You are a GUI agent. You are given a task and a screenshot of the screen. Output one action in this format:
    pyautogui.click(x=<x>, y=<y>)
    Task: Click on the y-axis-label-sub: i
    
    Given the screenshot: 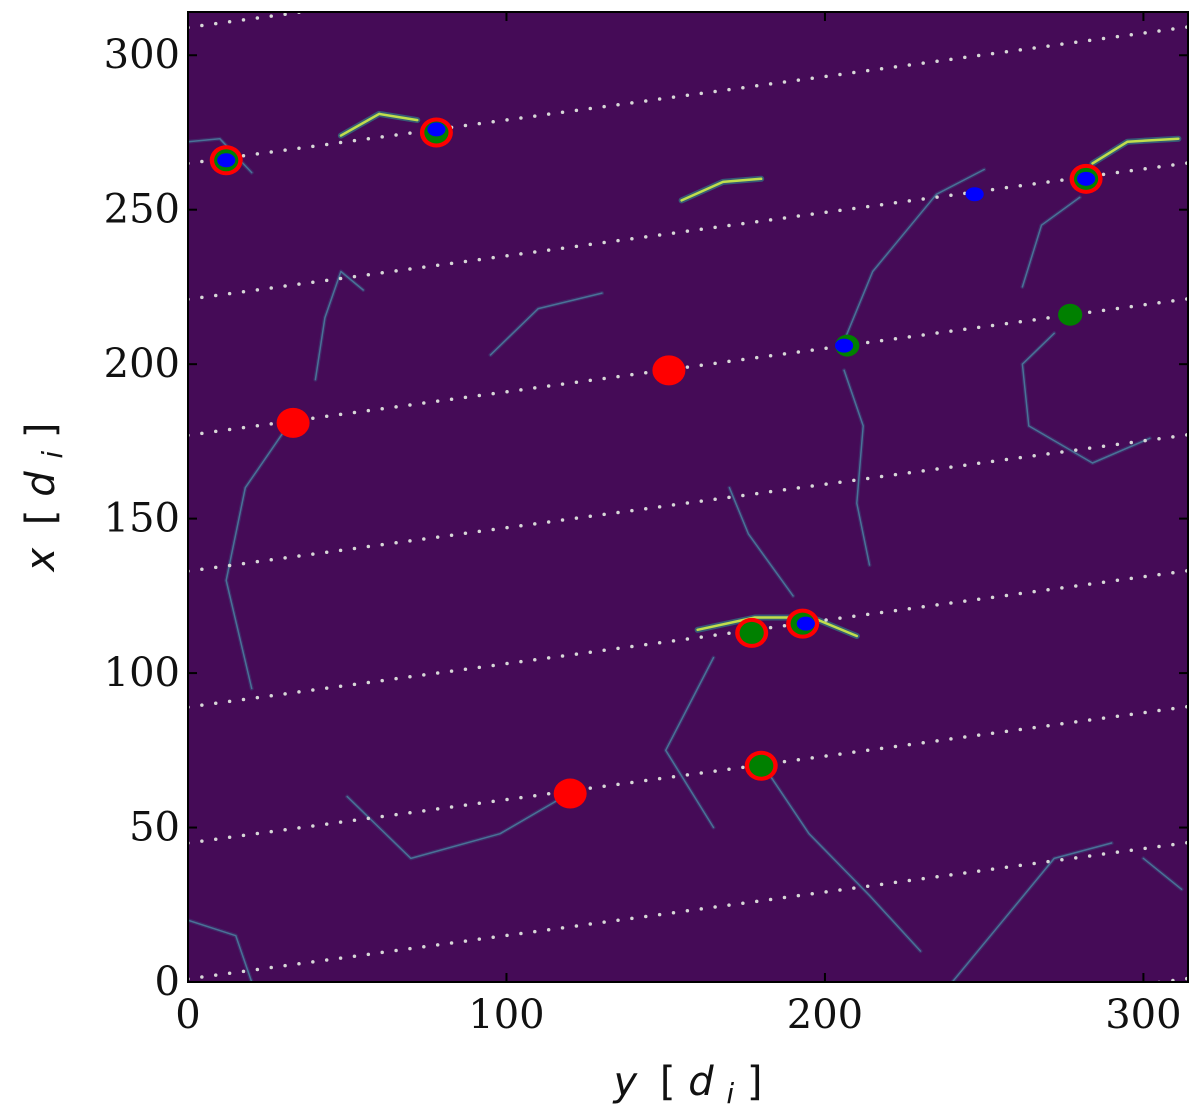 What is the action you would take?
    pyautogui.click(x=52, y=455)
    